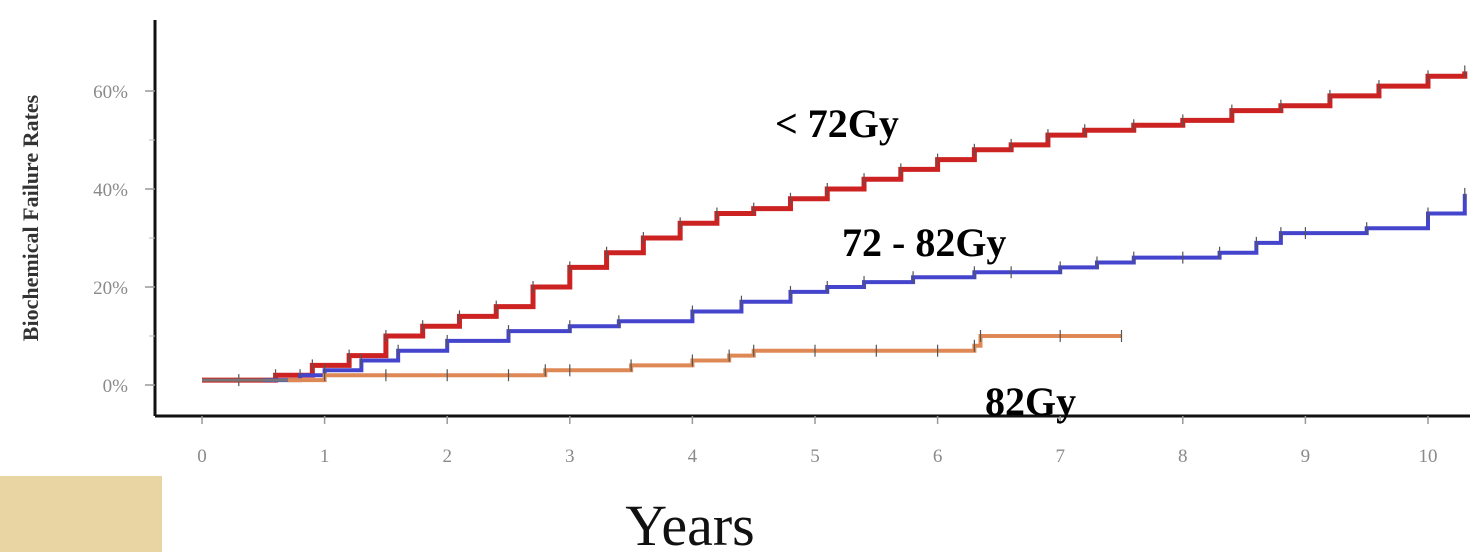 The image size is (1476, 552). I want to click on x-tick-label: 1, so click(325, 456).